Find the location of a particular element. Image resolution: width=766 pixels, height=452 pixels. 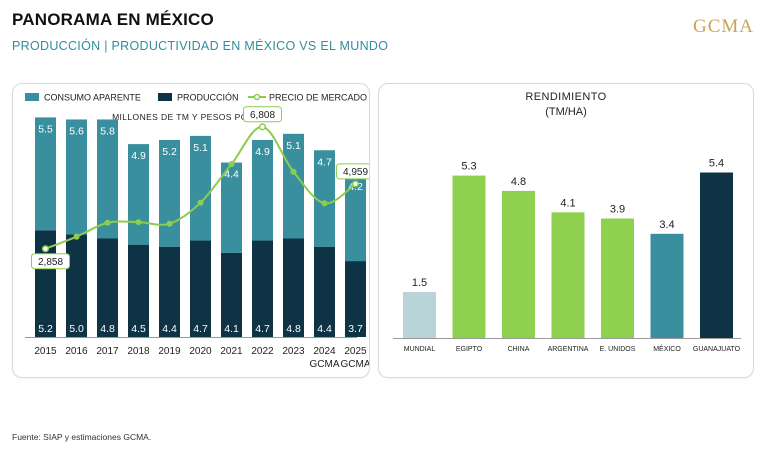

x-tick-egipto: EGIPTO is located at coordinates (469, 349).